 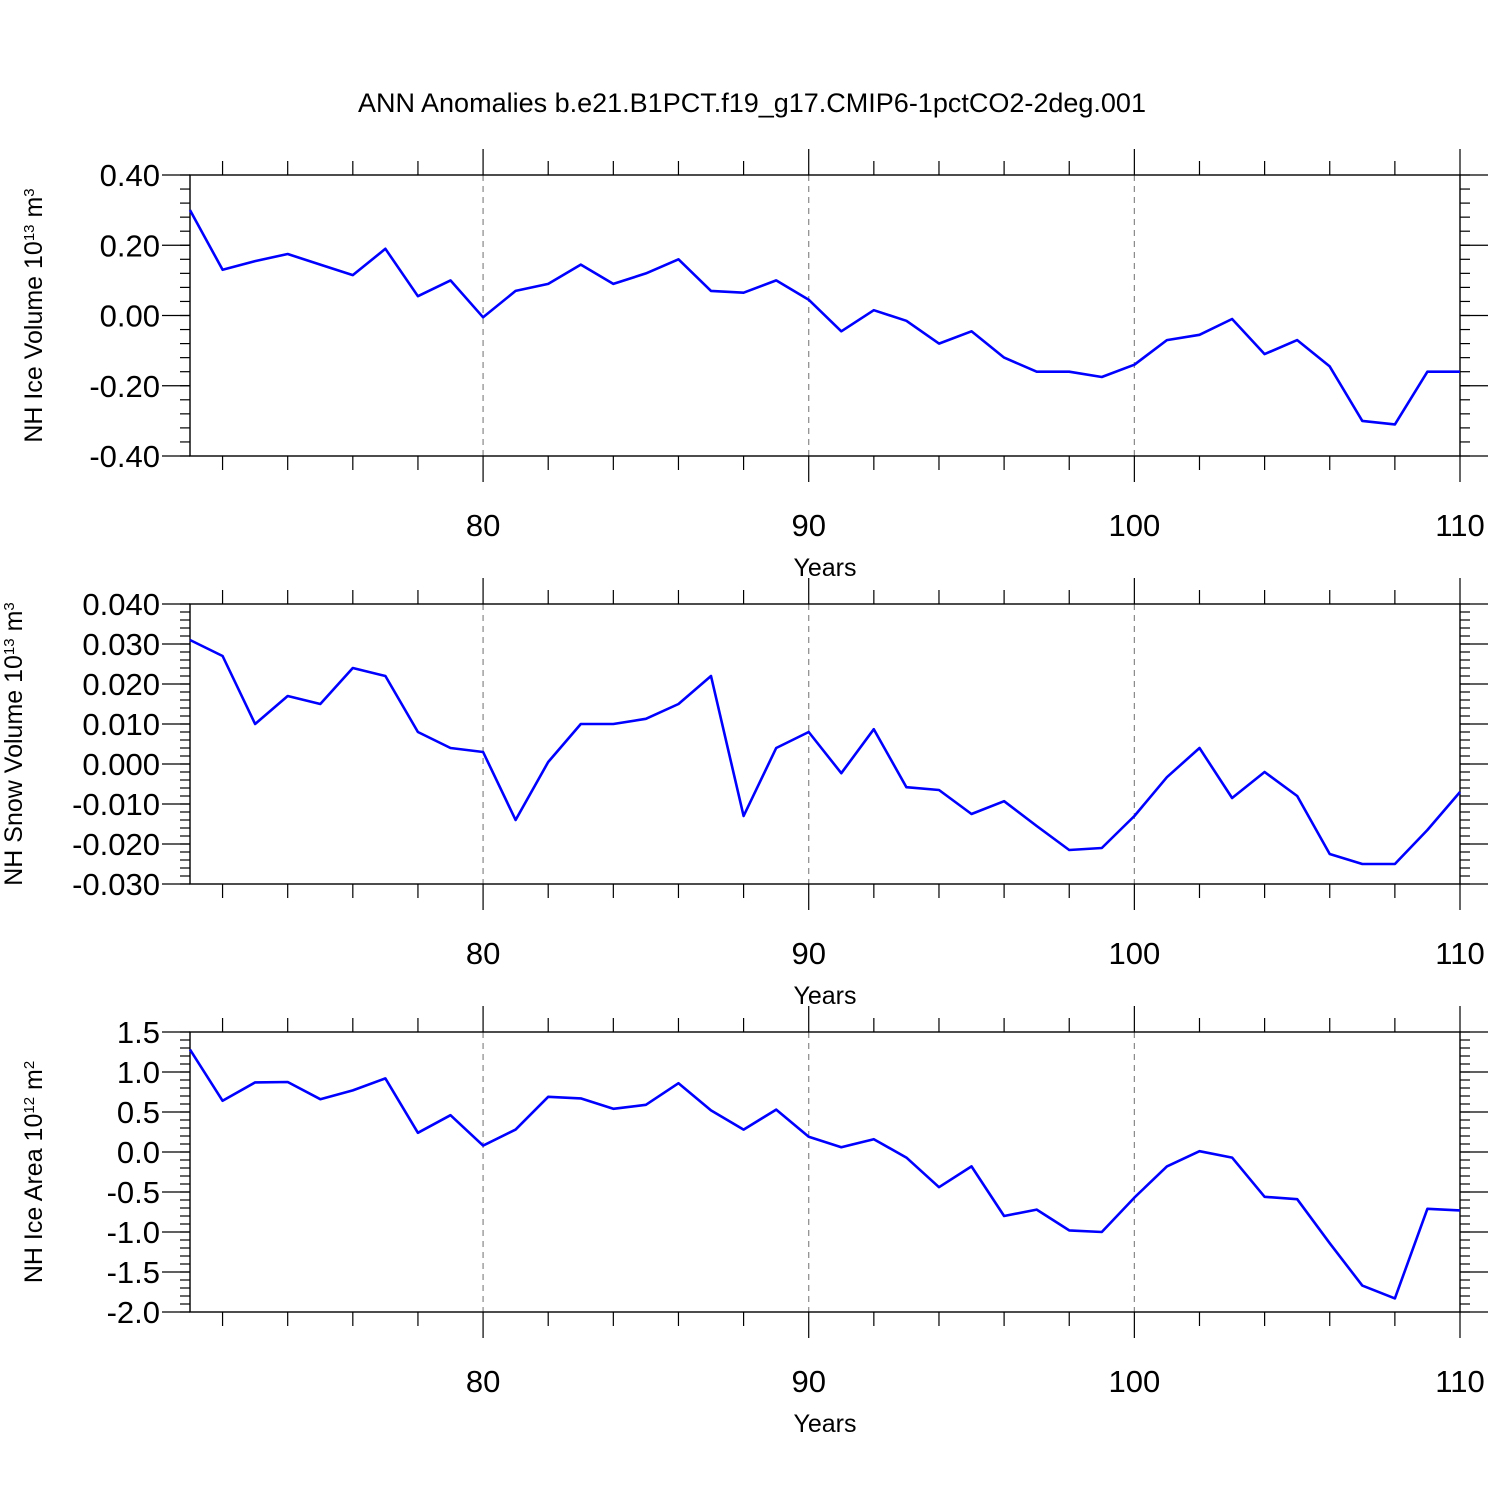 I want to click on y-axis-title: NH Ice Volume 1013 m3, so click(x=34, y=315).